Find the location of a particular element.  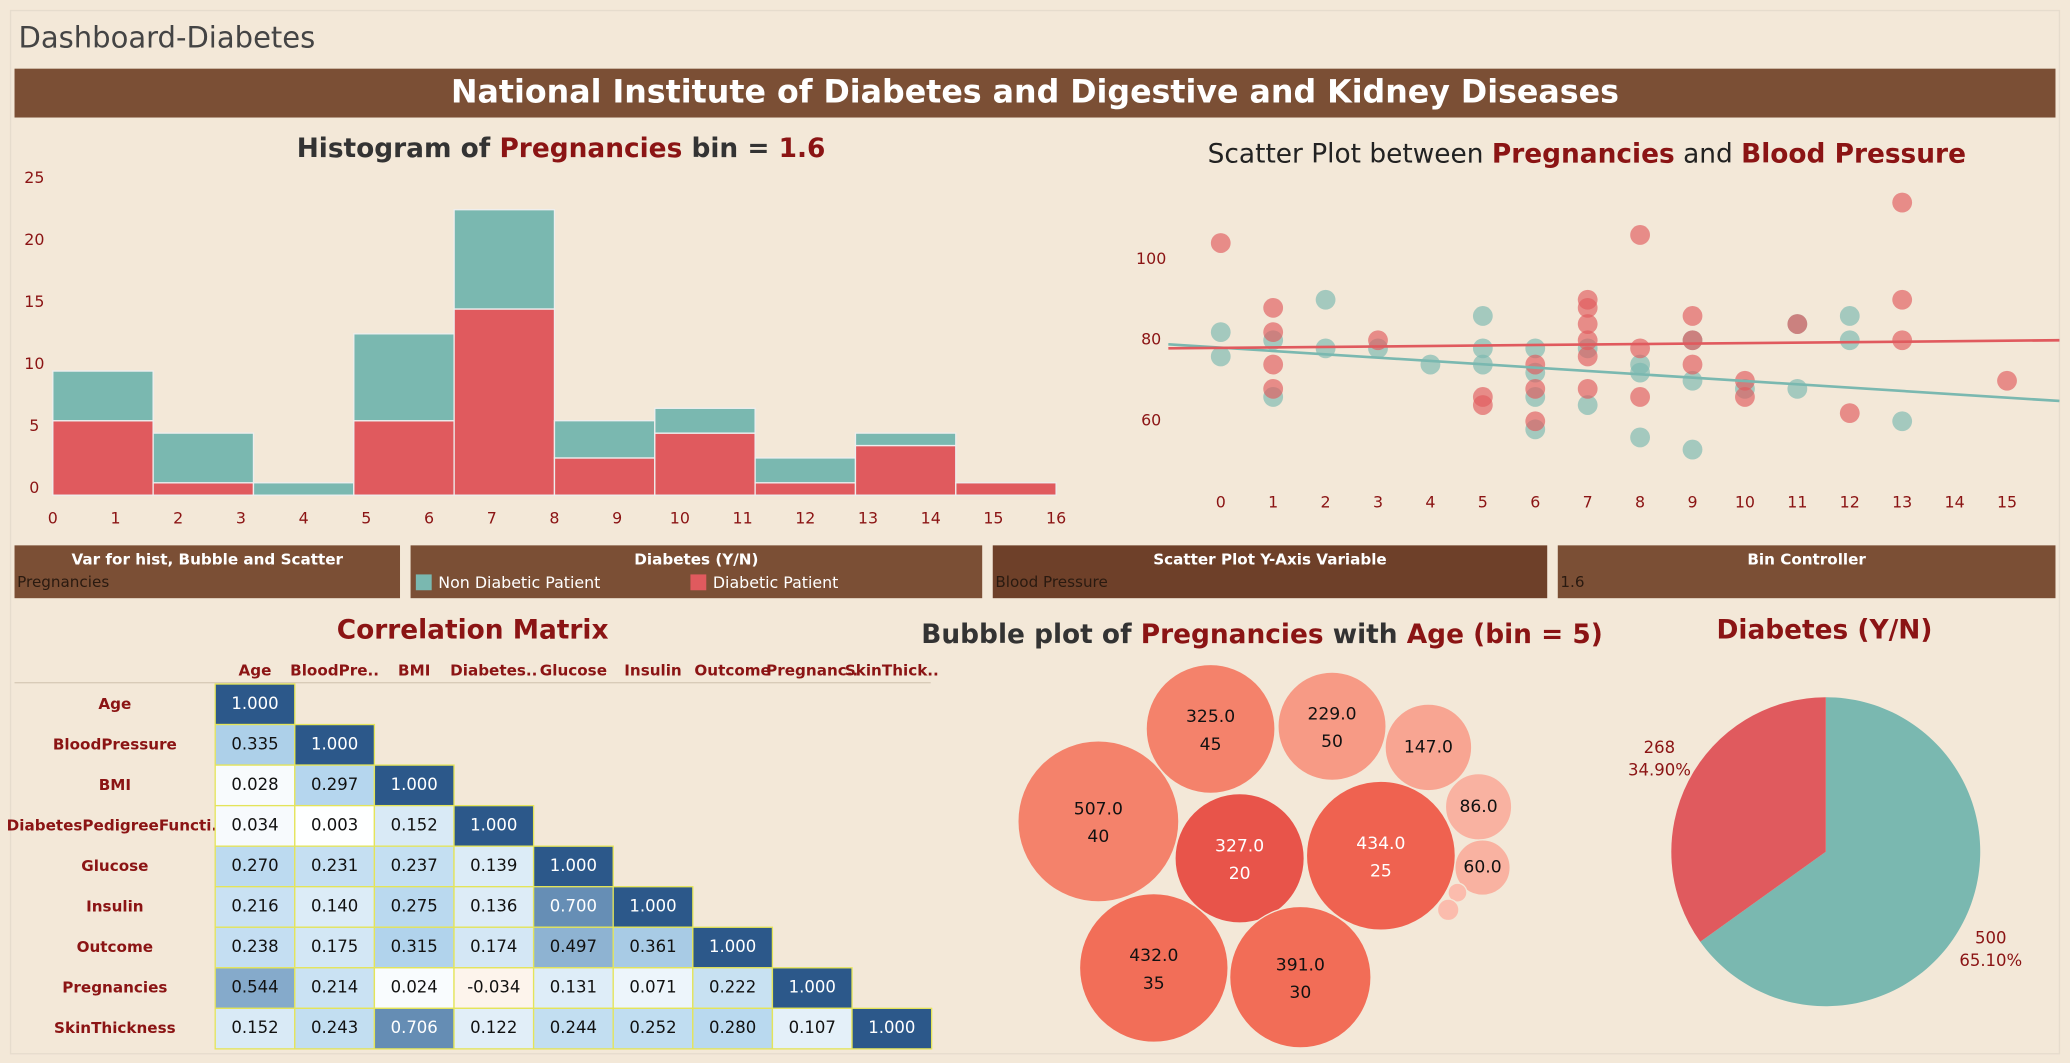

bubble-label: 60.0 is located at coordinates (1482, 868).